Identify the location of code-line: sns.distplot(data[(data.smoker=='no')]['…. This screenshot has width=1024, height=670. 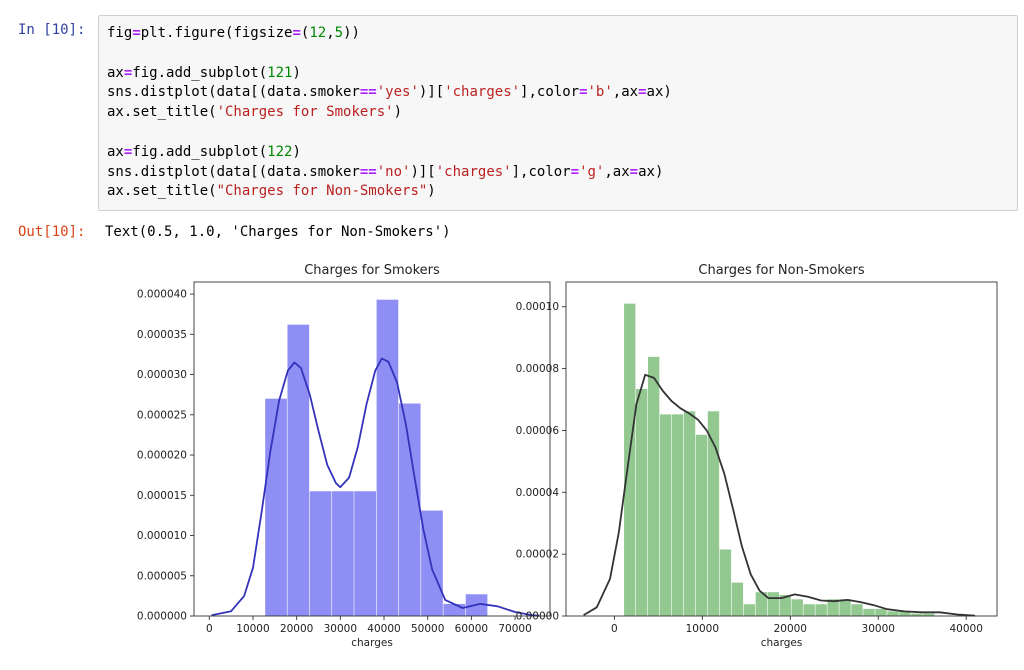
(562, 173).